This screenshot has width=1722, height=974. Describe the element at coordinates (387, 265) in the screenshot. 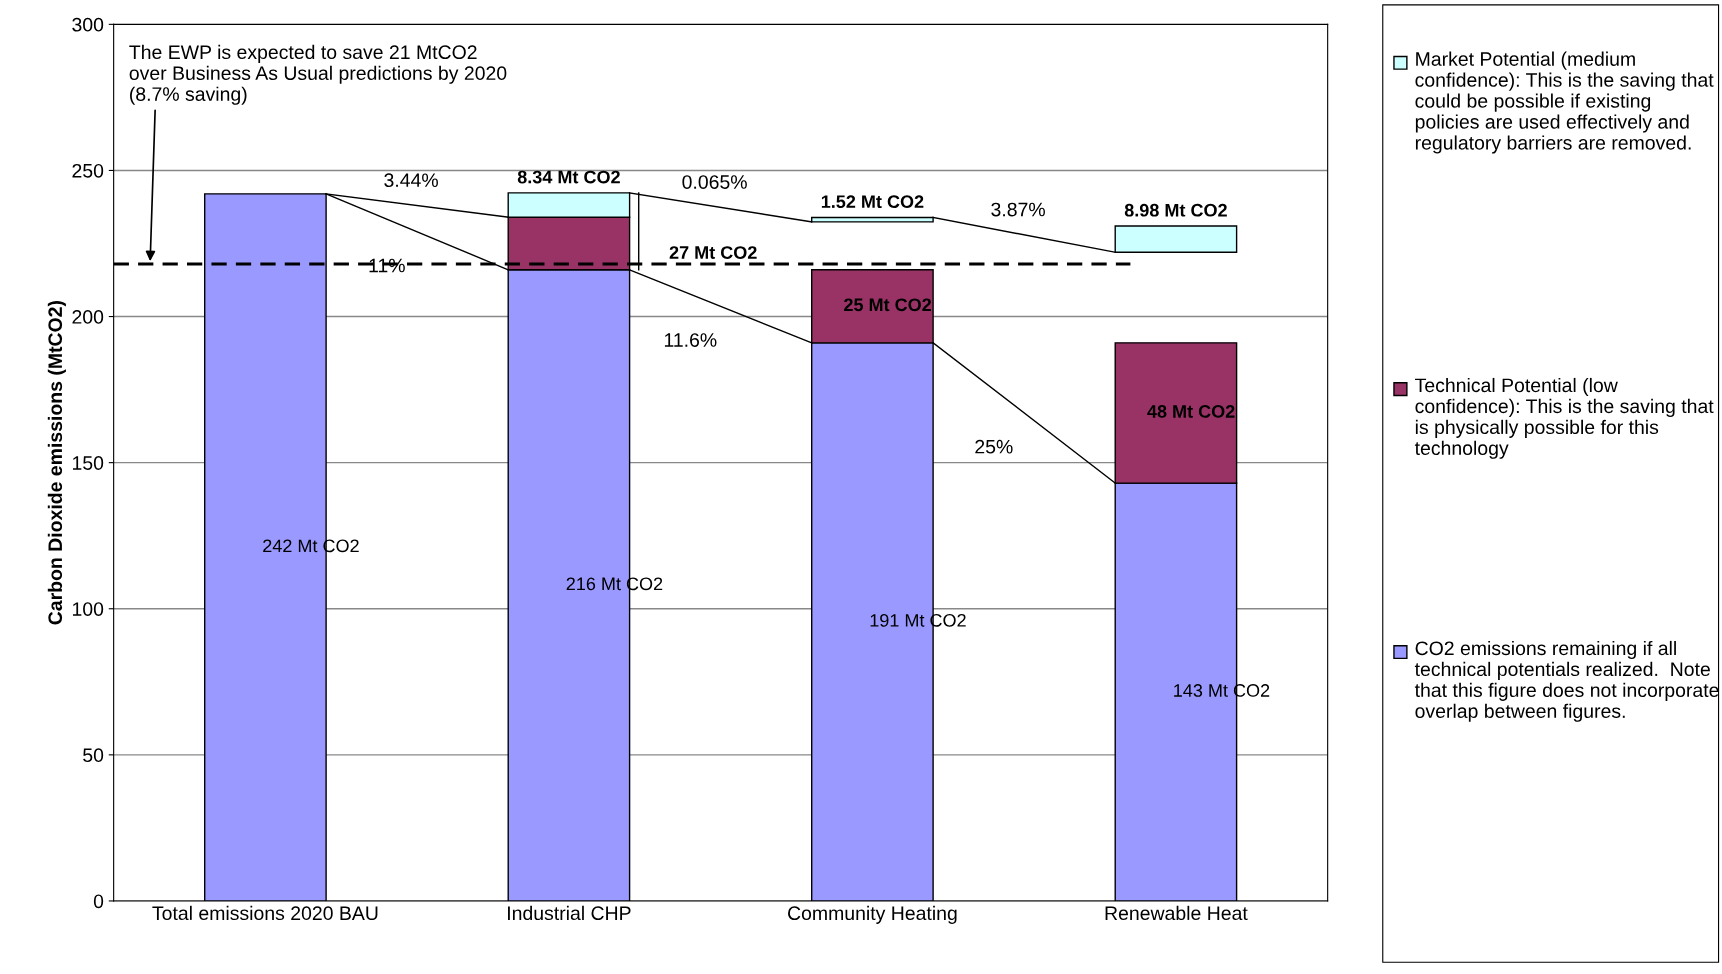

I see `annotation: 11%` at that location.